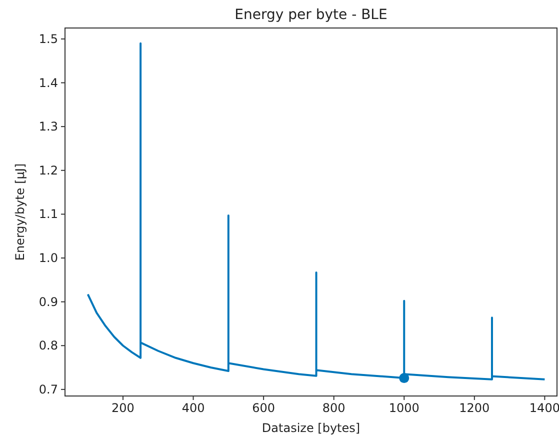 This screenshot has height=446, width=559. I want to click on y-tick-label: 1.2, so click(48, 170).